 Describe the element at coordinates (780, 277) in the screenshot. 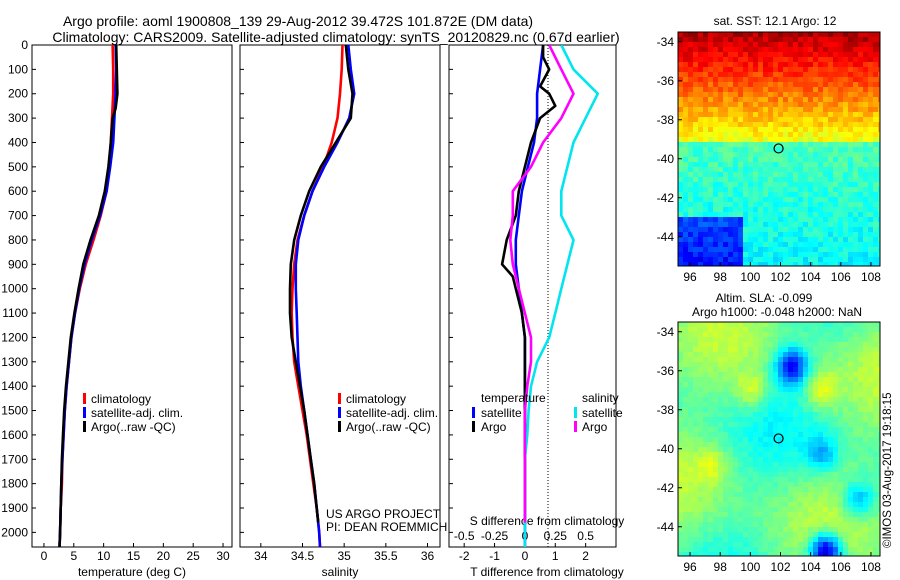

I see `map-x-tick-label: 102` at that location.